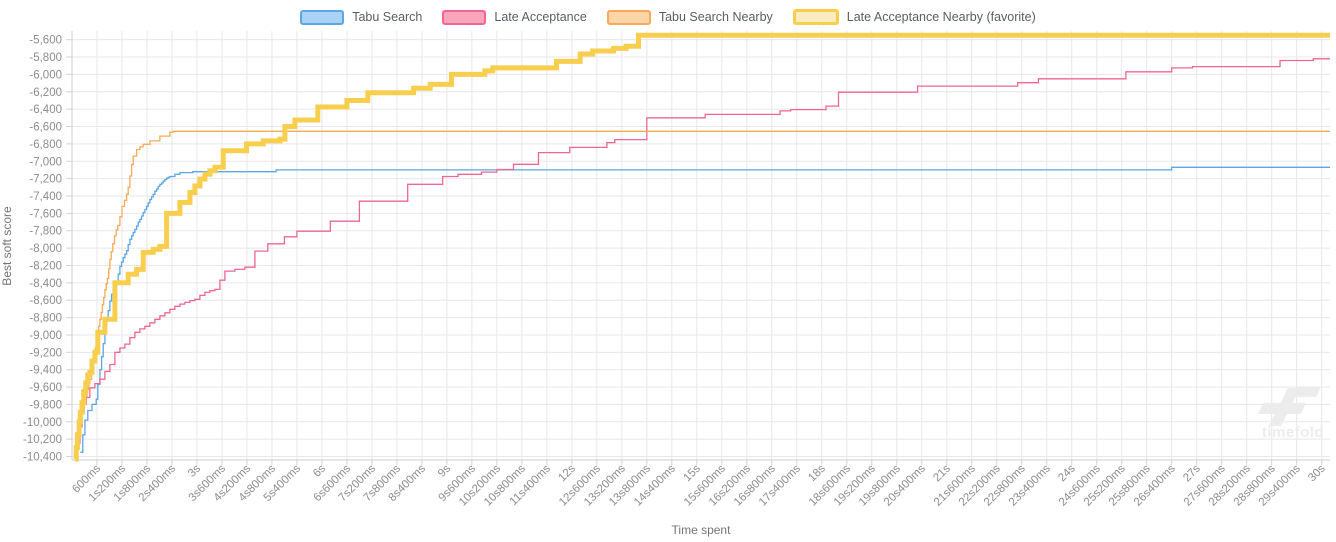  Describe the element at coordinates (444, 470) in the screenshot. I see `x-tick-label: 9s` at that location.